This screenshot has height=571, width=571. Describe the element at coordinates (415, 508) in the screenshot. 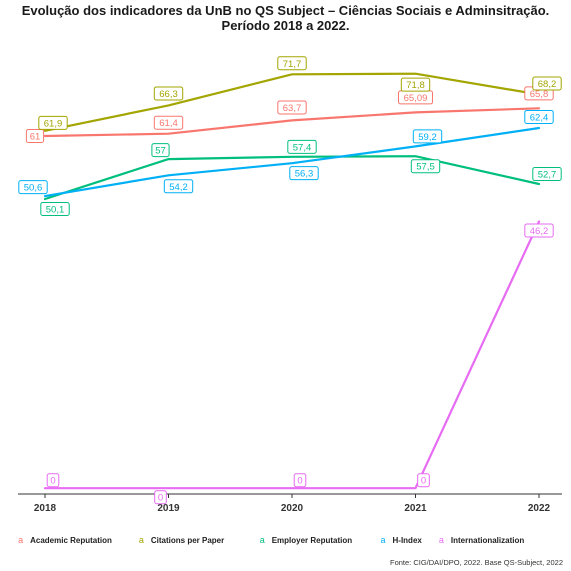

I see `x-tick-label: 2021` at that location.